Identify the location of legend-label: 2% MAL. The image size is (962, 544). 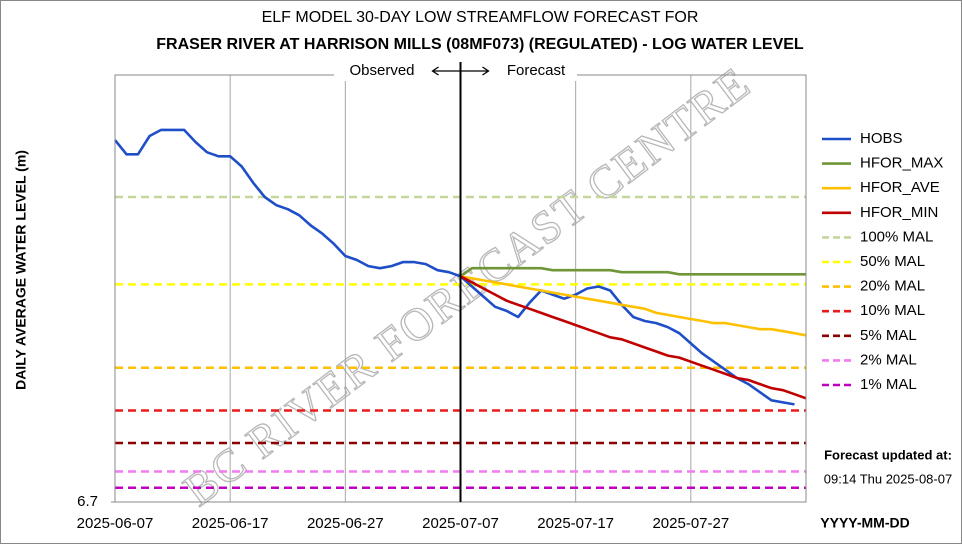
(888, 359).